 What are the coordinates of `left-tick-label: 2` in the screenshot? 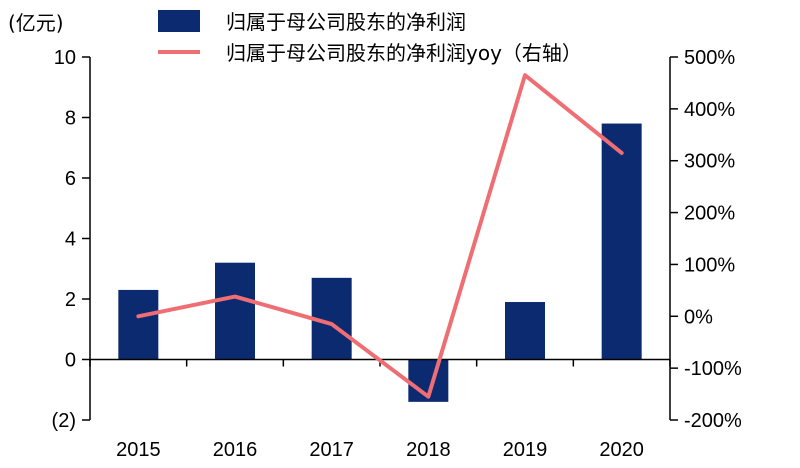 It's located at (70, 300).